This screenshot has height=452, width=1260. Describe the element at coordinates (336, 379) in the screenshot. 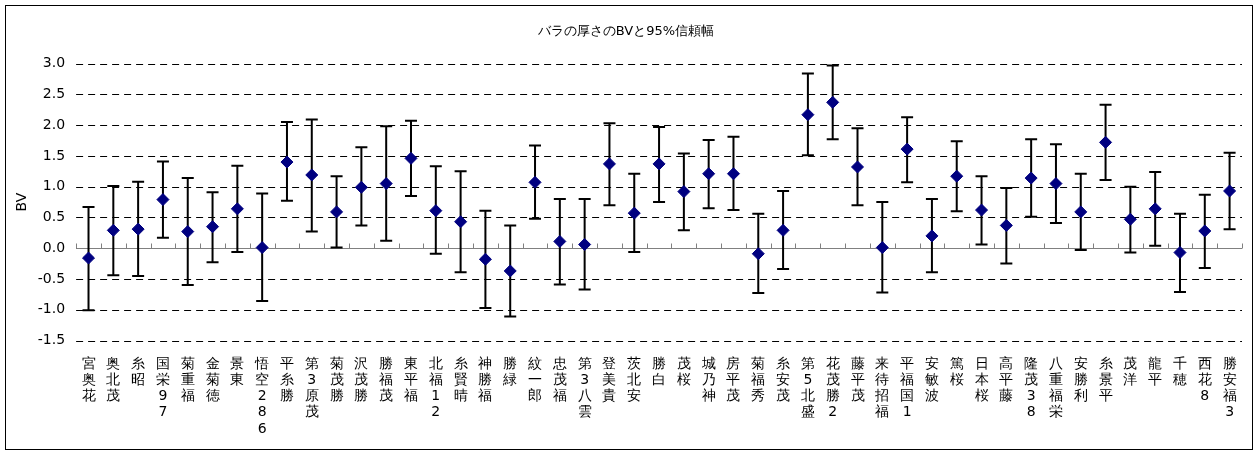

I see `x-tick-label: 菊茂勝` at that location.